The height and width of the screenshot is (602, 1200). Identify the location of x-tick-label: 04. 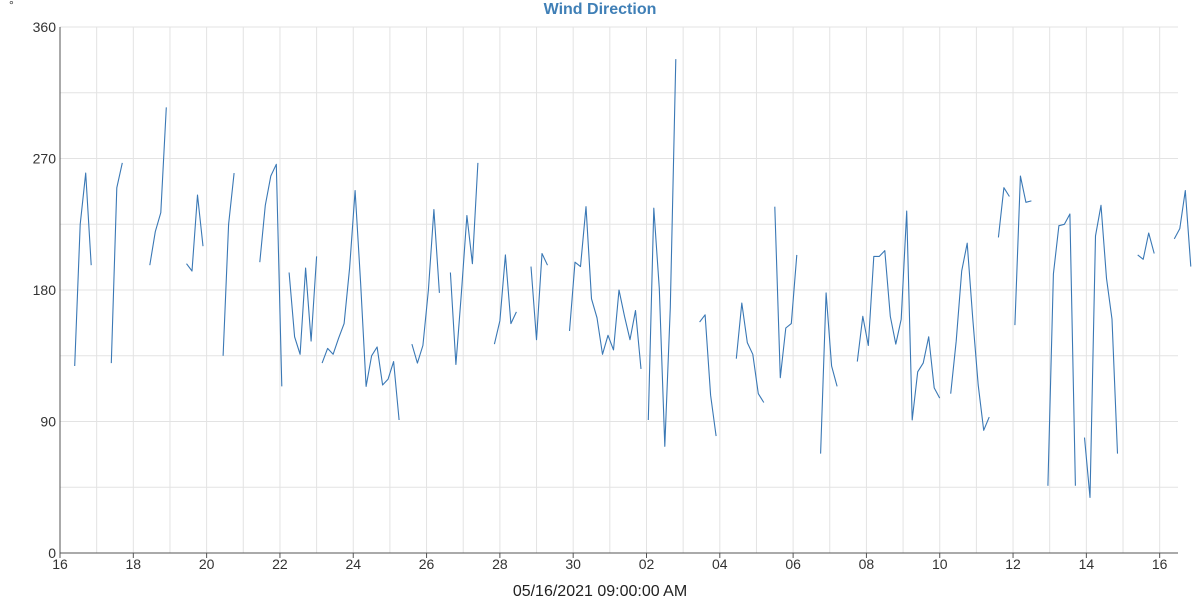
(720, 564).